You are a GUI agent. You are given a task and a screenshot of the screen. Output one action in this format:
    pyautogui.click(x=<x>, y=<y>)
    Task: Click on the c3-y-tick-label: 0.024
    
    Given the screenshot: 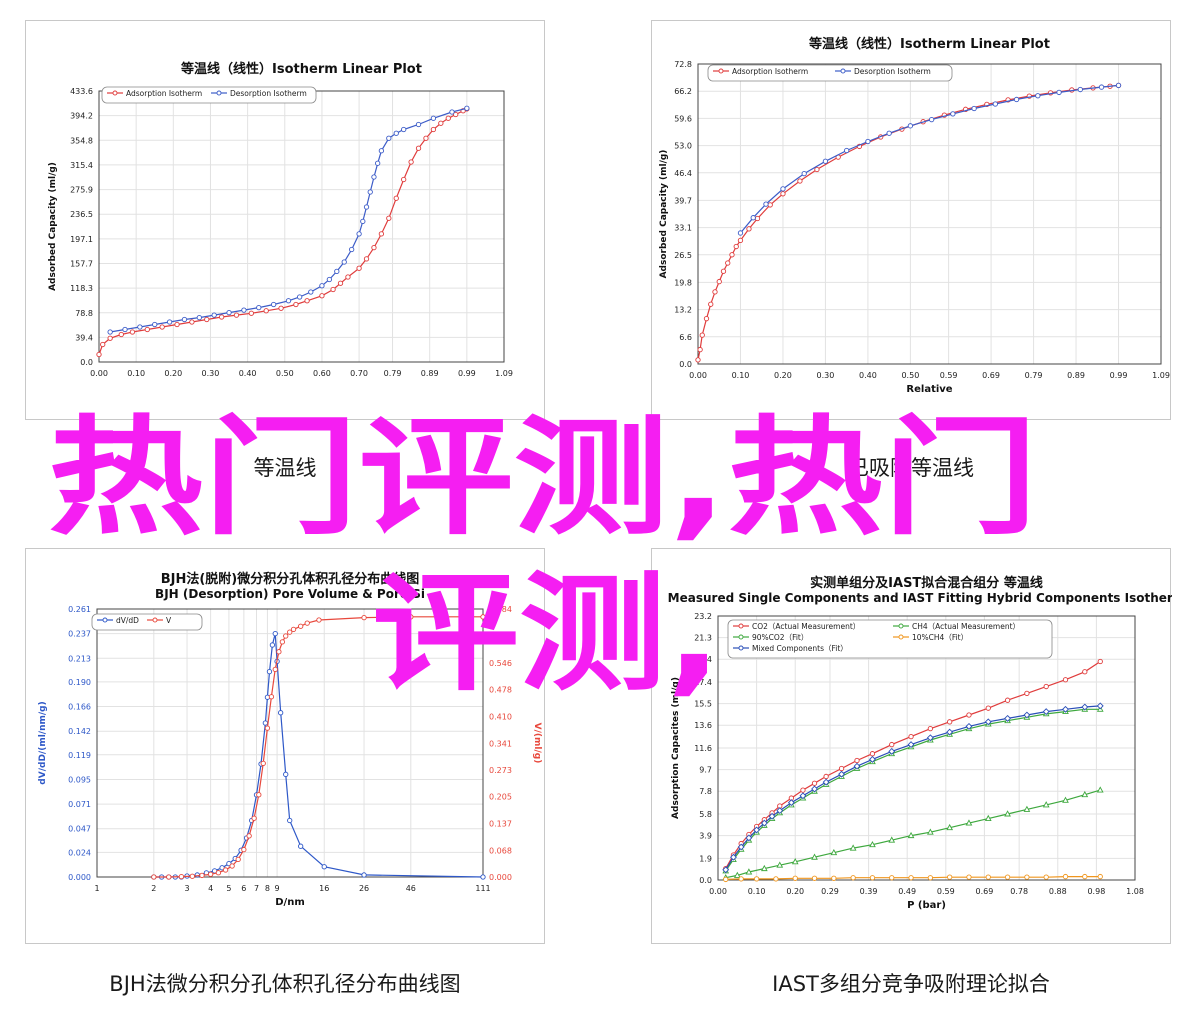 What is the action you would take?
    pyautogui.click(x=79, y=852)
    